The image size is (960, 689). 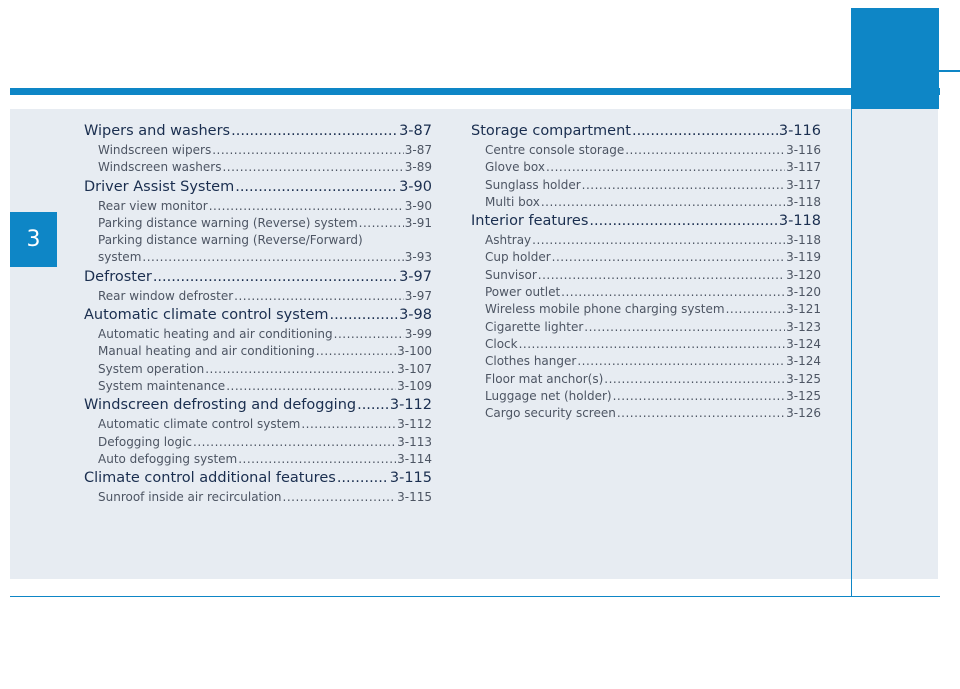 I want to click on toc-section-defroster: Defroster 3-97, so click(x=258, y=277).